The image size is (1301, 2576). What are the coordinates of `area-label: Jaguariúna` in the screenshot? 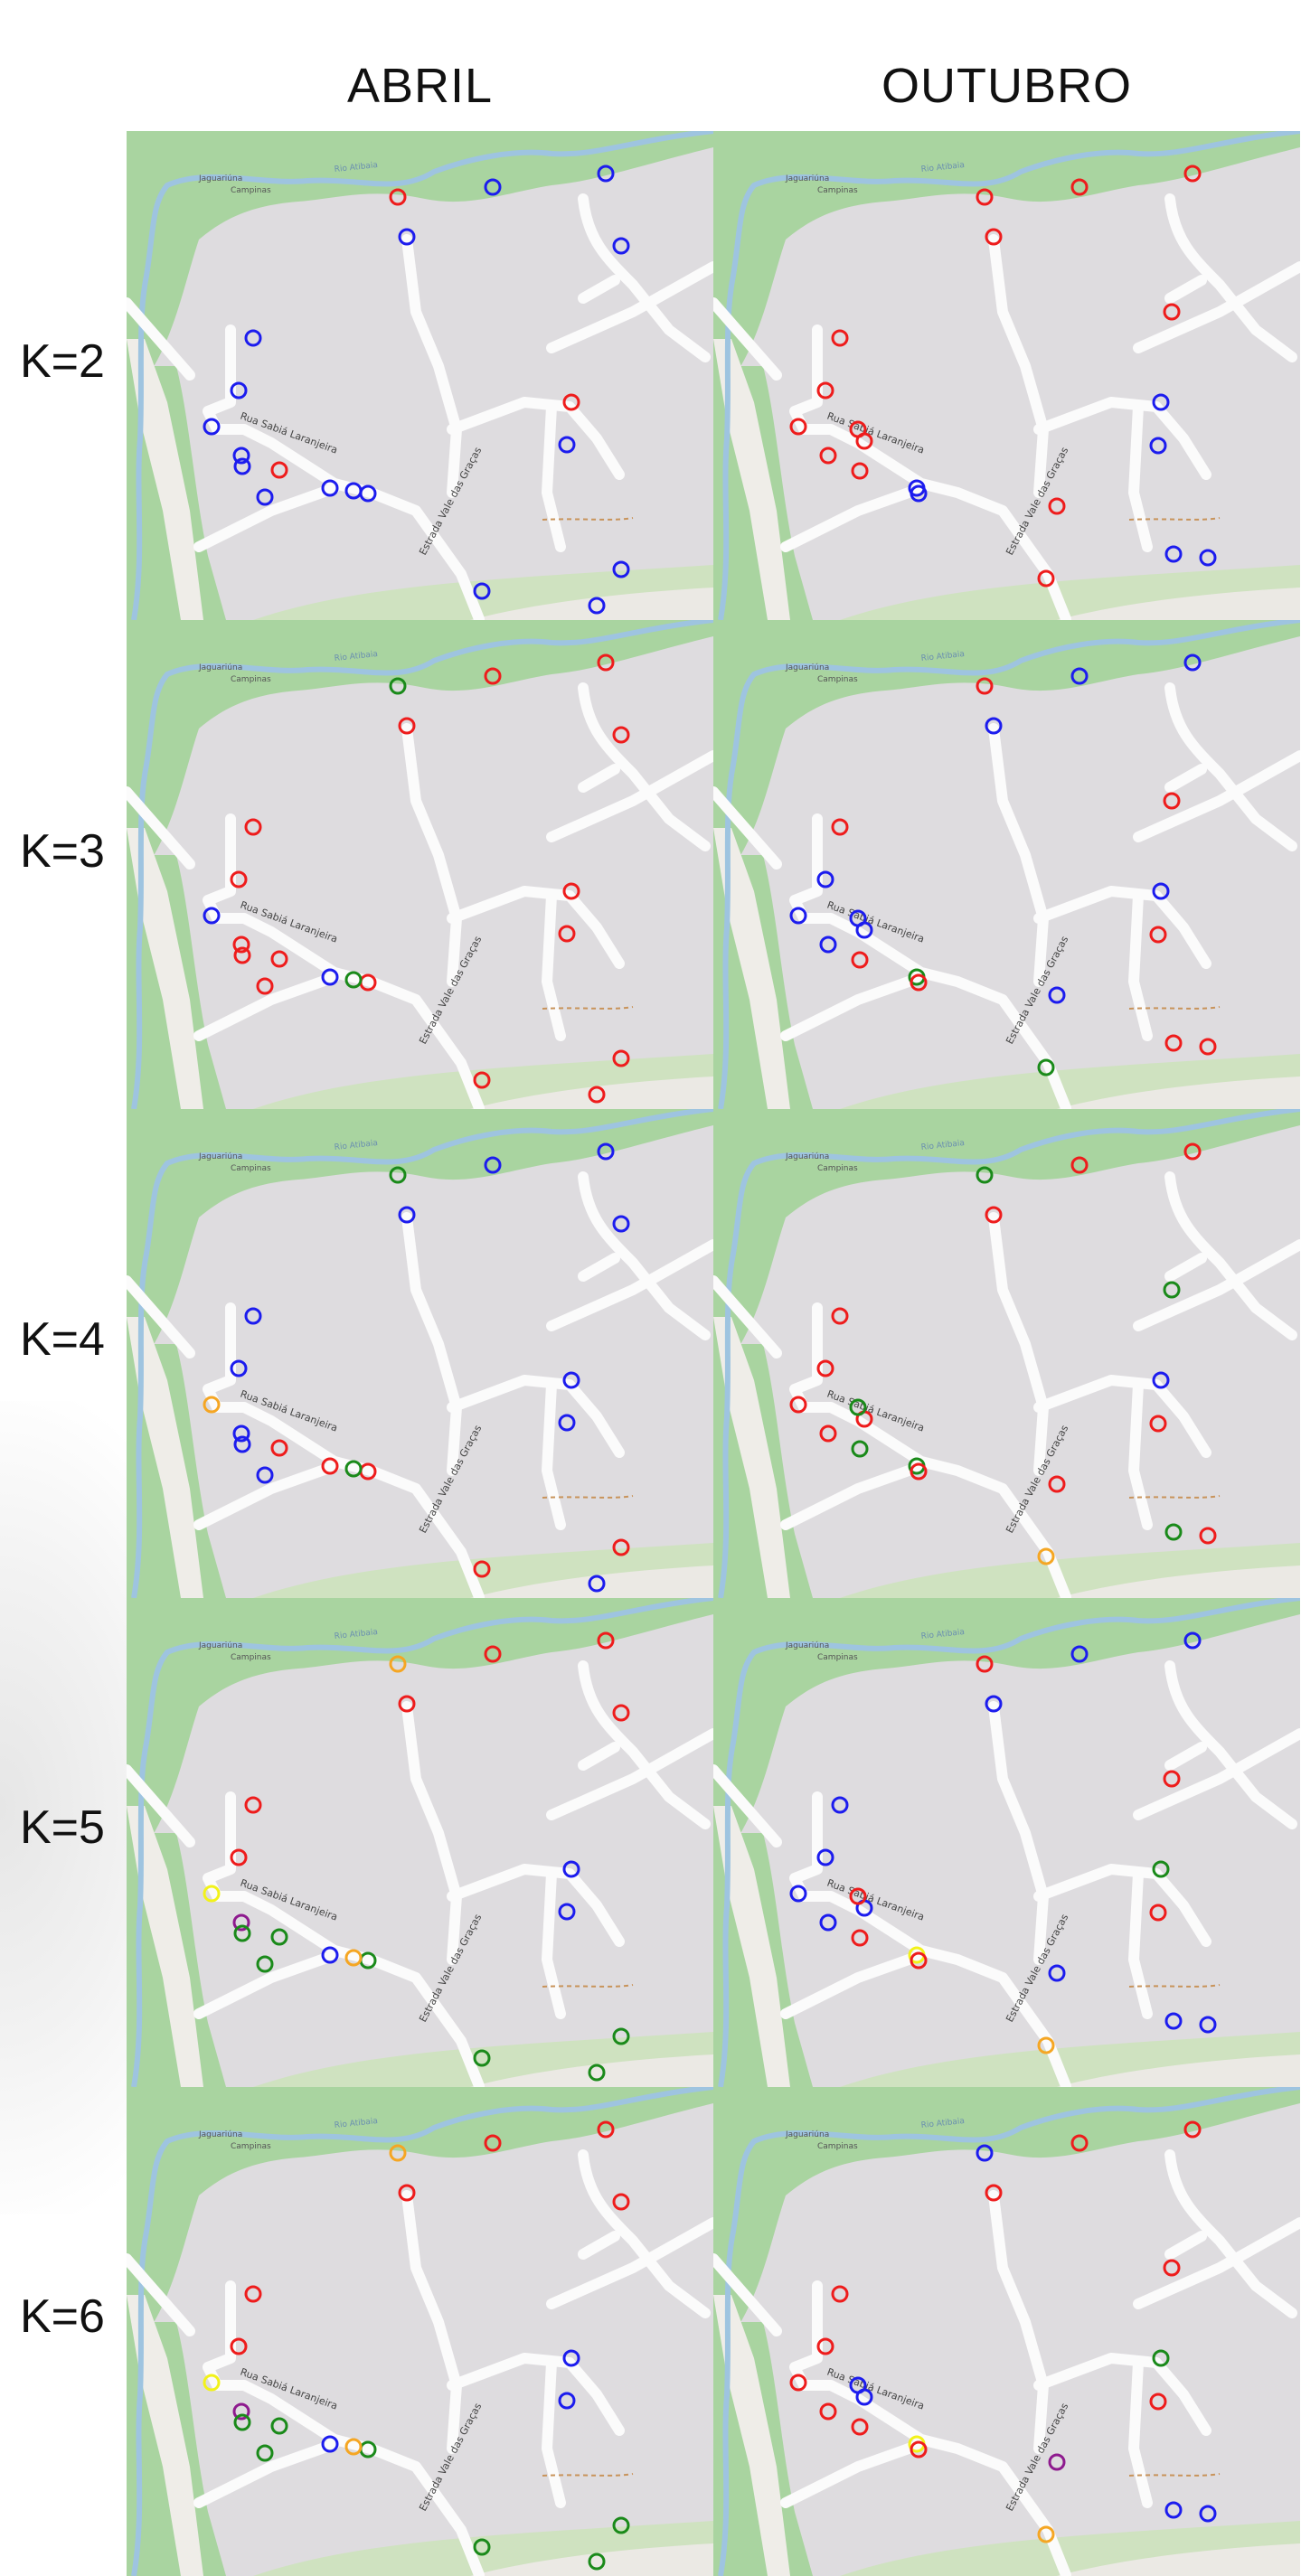 It's located at (807, 667).